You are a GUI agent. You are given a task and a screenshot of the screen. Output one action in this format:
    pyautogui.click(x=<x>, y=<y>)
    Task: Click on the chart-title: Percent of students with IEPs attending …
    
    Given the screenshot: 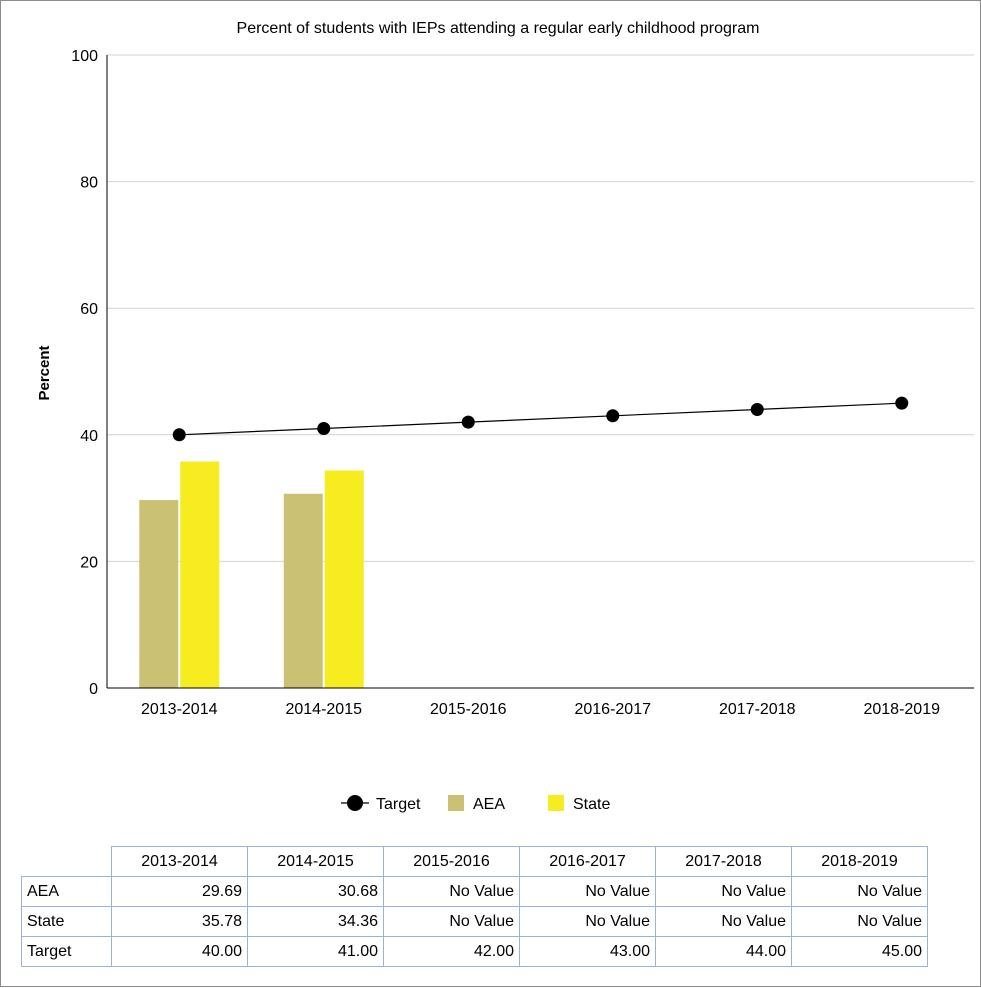 What is the action you would take?
    pyautogui.click(x=498, y=28)
    